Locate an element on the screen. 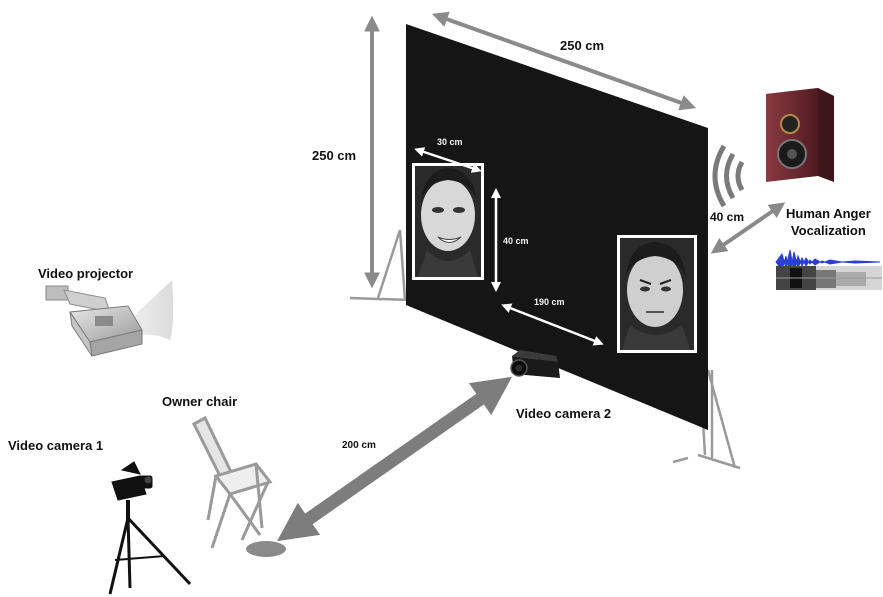 This screenshot has height=597, width=883. face-width-arrow is located at coordinates (448, 160).